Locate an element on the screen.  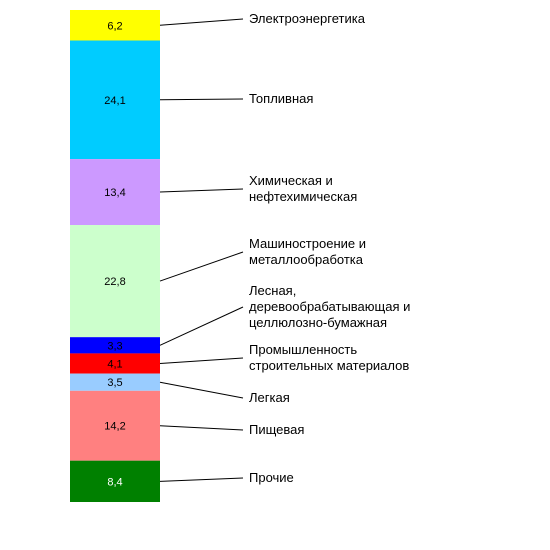
segment-value-label-8: 8,4 is located at coordinates (114, 482).